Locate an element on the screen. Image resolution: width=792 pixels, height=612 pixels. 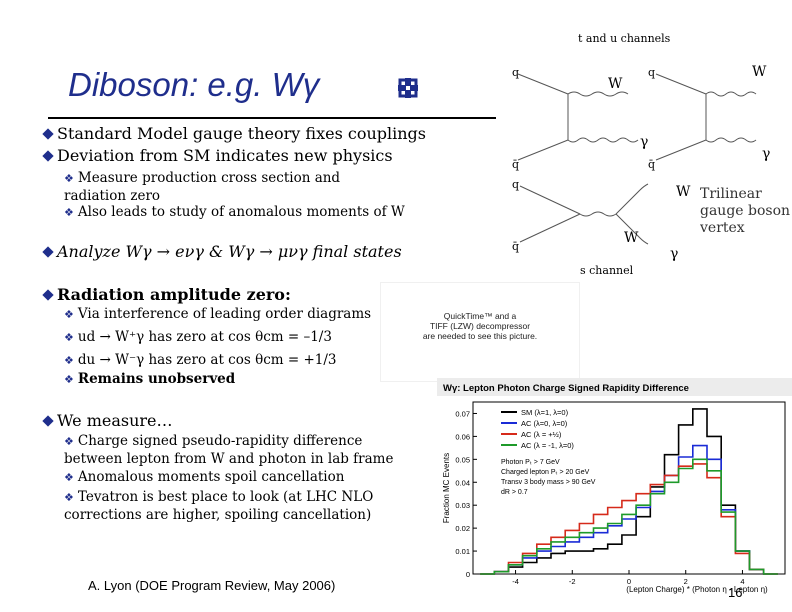
gamma-label-2: γ is located at coordinates (766, 154).